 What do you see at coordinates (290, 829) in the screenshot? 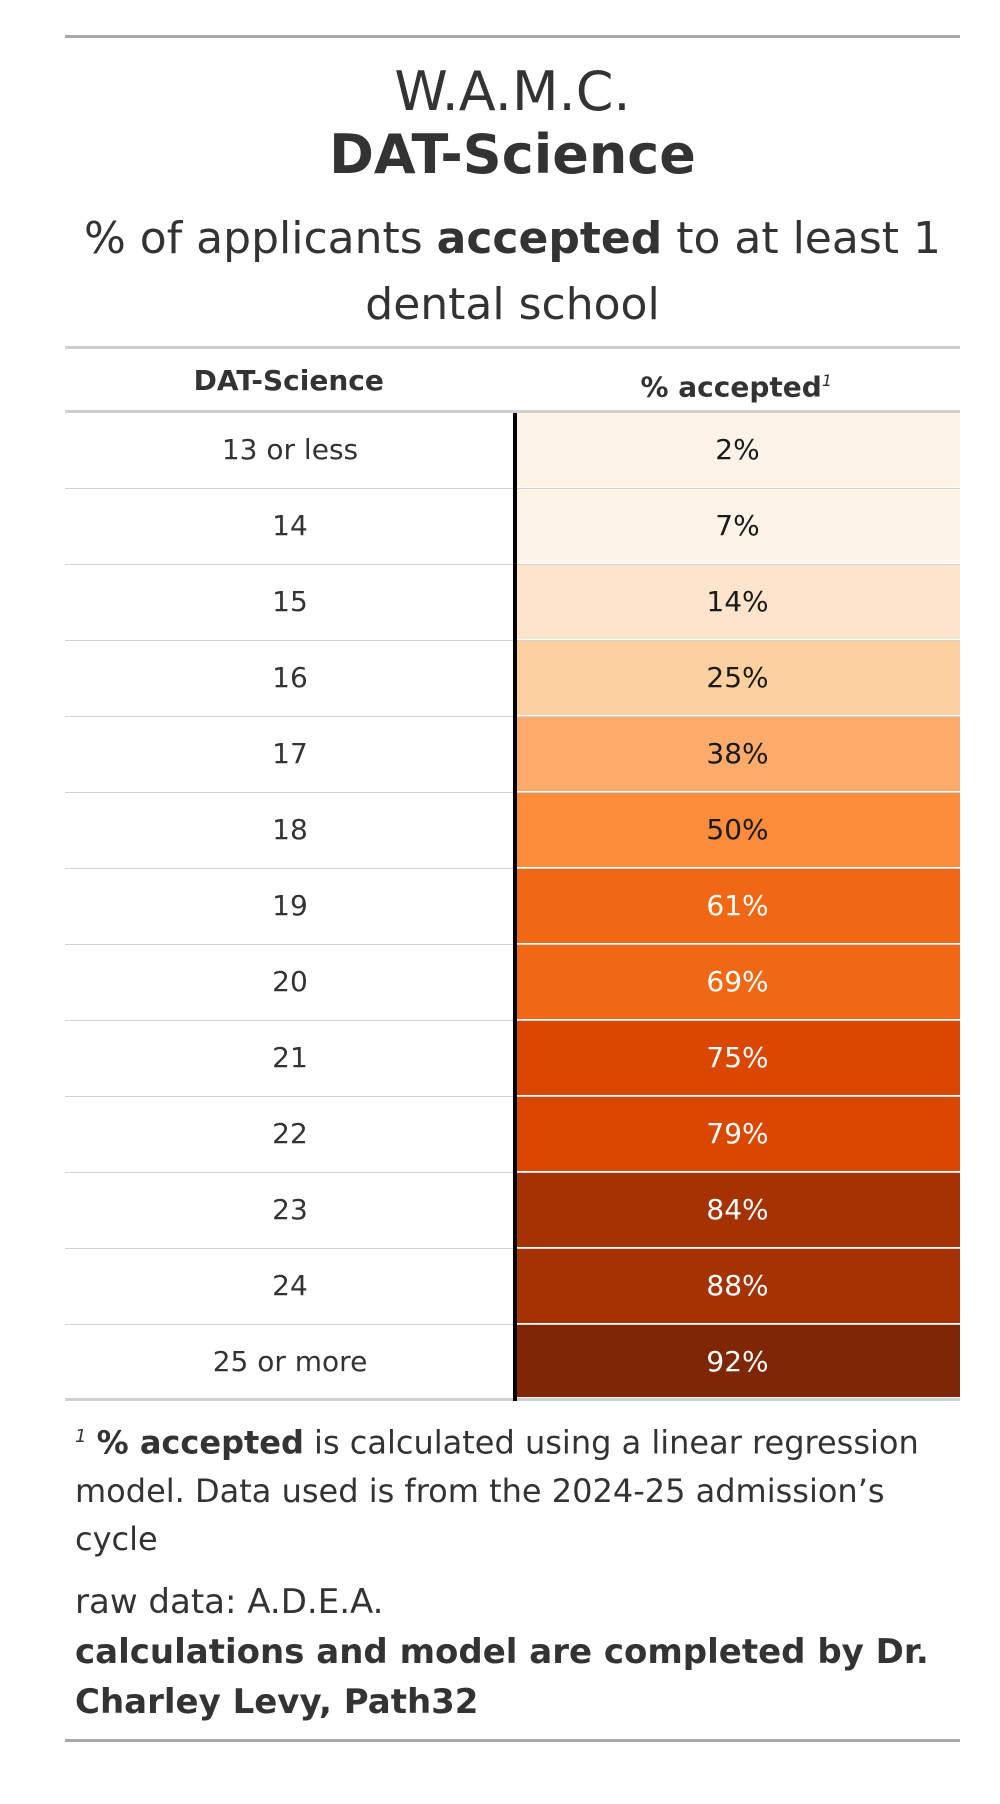
I see `score-cell: 18` at bounding box center [290, 829].